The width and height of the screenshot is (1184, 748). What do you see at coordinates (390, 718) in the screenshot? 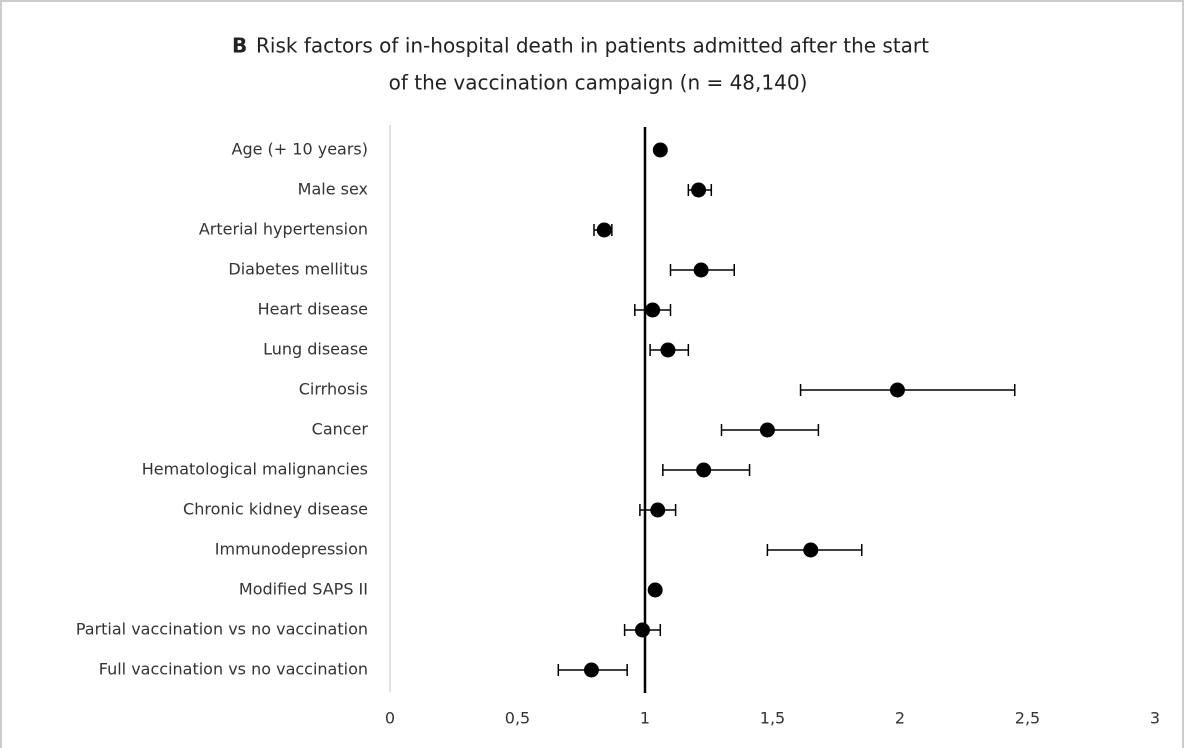
I see `x-tick-label: 0` at bounding box center [390, 718].